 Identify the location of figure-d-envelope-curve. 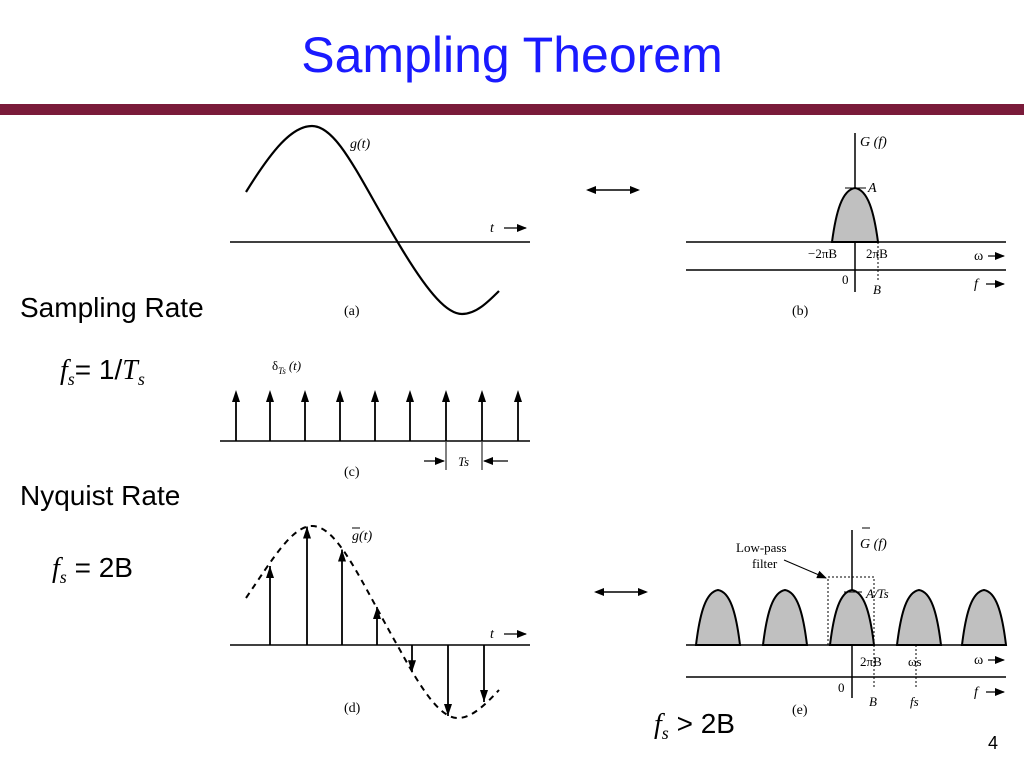
(372, 622).